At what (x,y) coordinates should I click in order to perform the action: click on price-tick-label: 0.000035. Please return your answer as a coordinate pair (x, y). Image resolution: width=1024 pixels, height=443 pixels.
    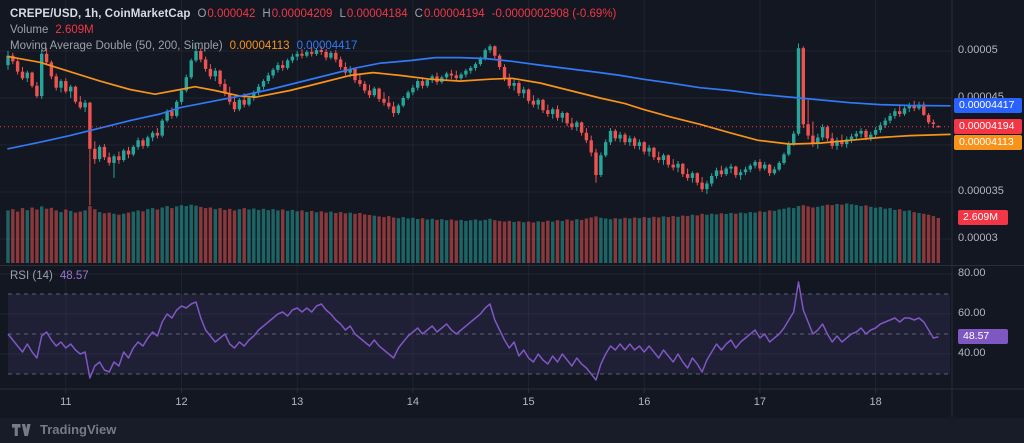
    Looking at the image, I should click on (981, 191).